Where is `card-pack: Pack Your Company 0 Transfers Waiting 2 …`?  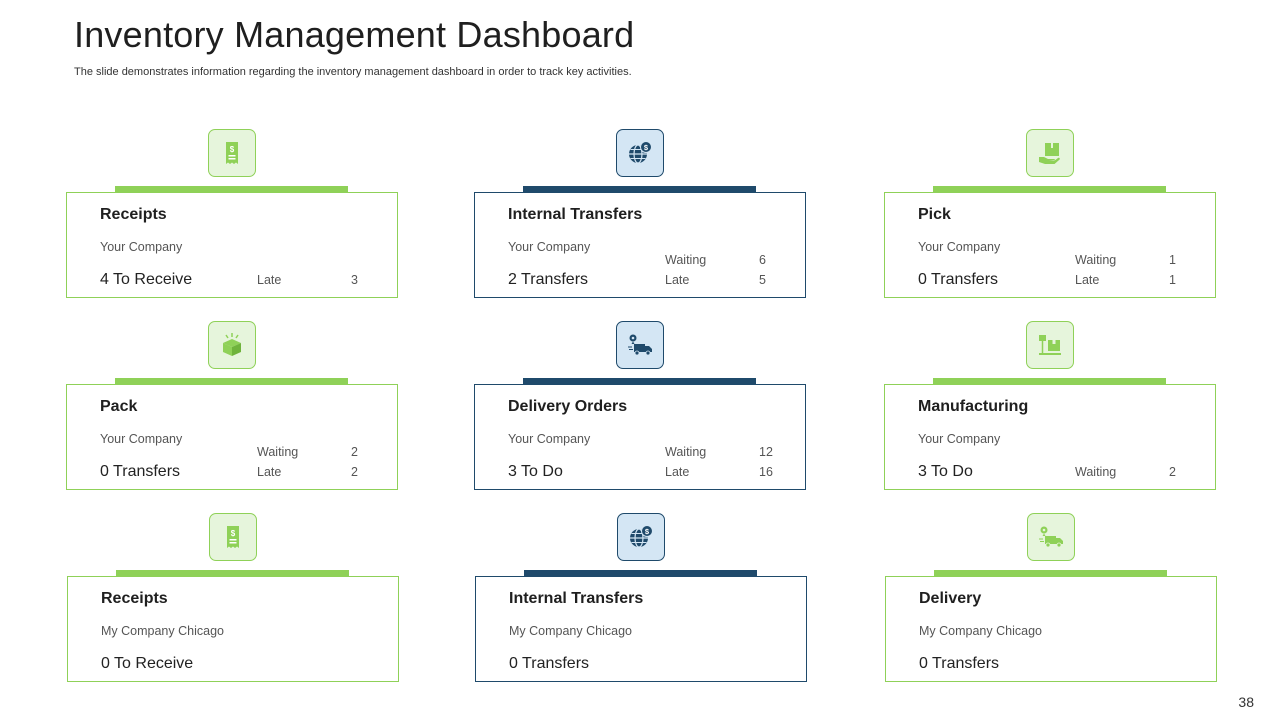 card-pack: Pack Your Company 0 Transfers Waiting 2 … is located at coordinates (232, 406).